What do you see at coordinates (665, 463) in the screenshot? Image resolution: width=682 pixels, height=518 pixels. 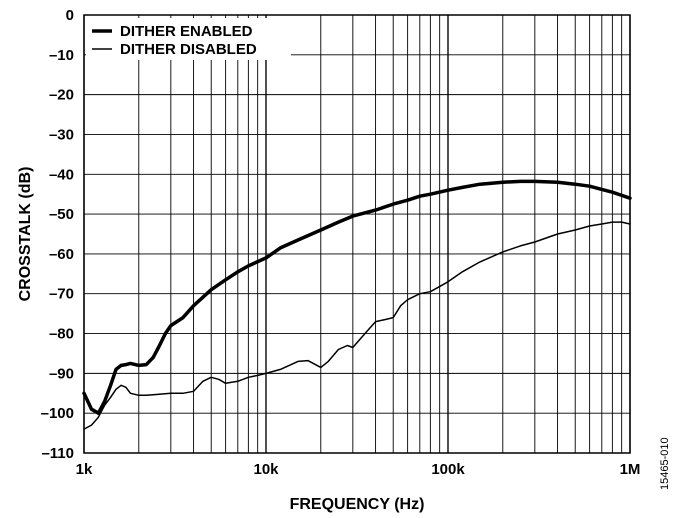 I see `figure-id: 15465-010` at bounding box center [665, 463].